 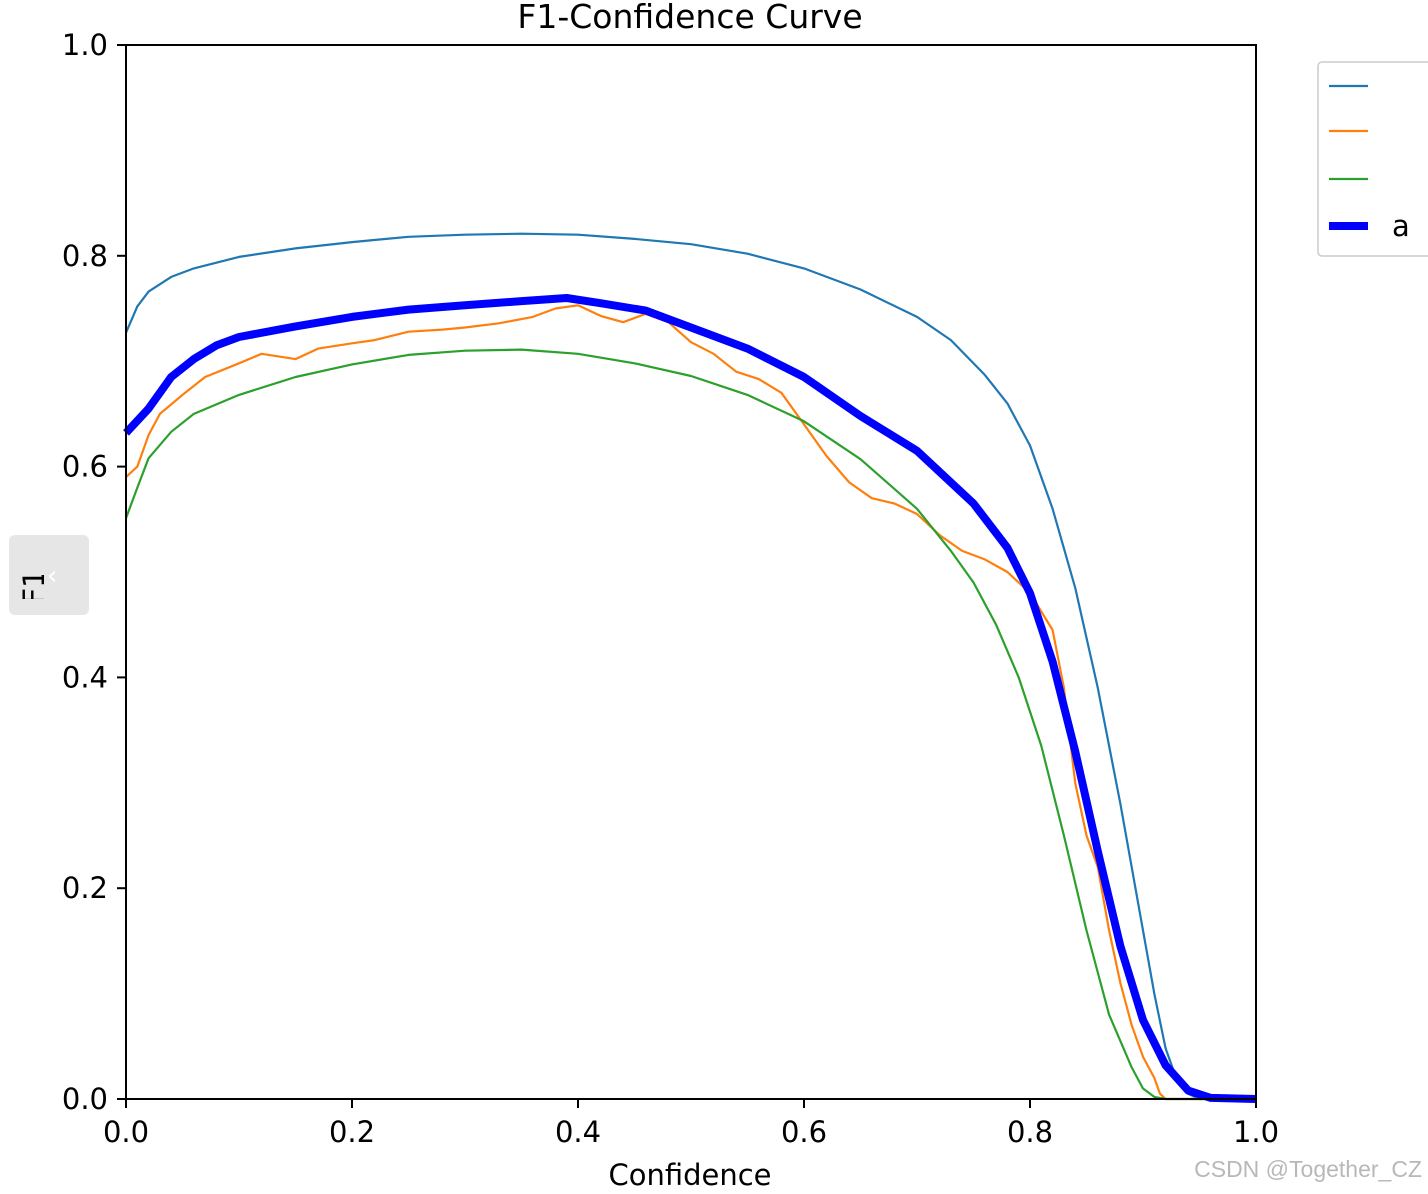 I want to click on x-tick-label: 0.4, so click(x=578, y=1132).